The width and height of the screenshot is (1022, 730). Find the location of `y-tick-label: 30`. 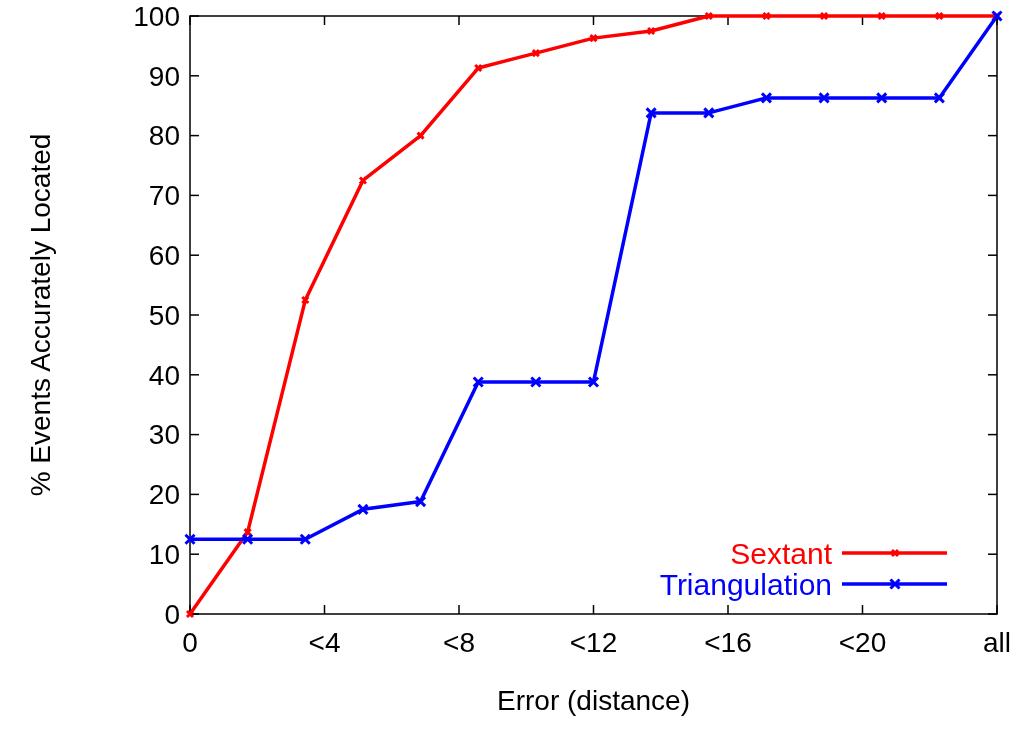

y-tick-label: 30 is located at coordinates (164, 435).